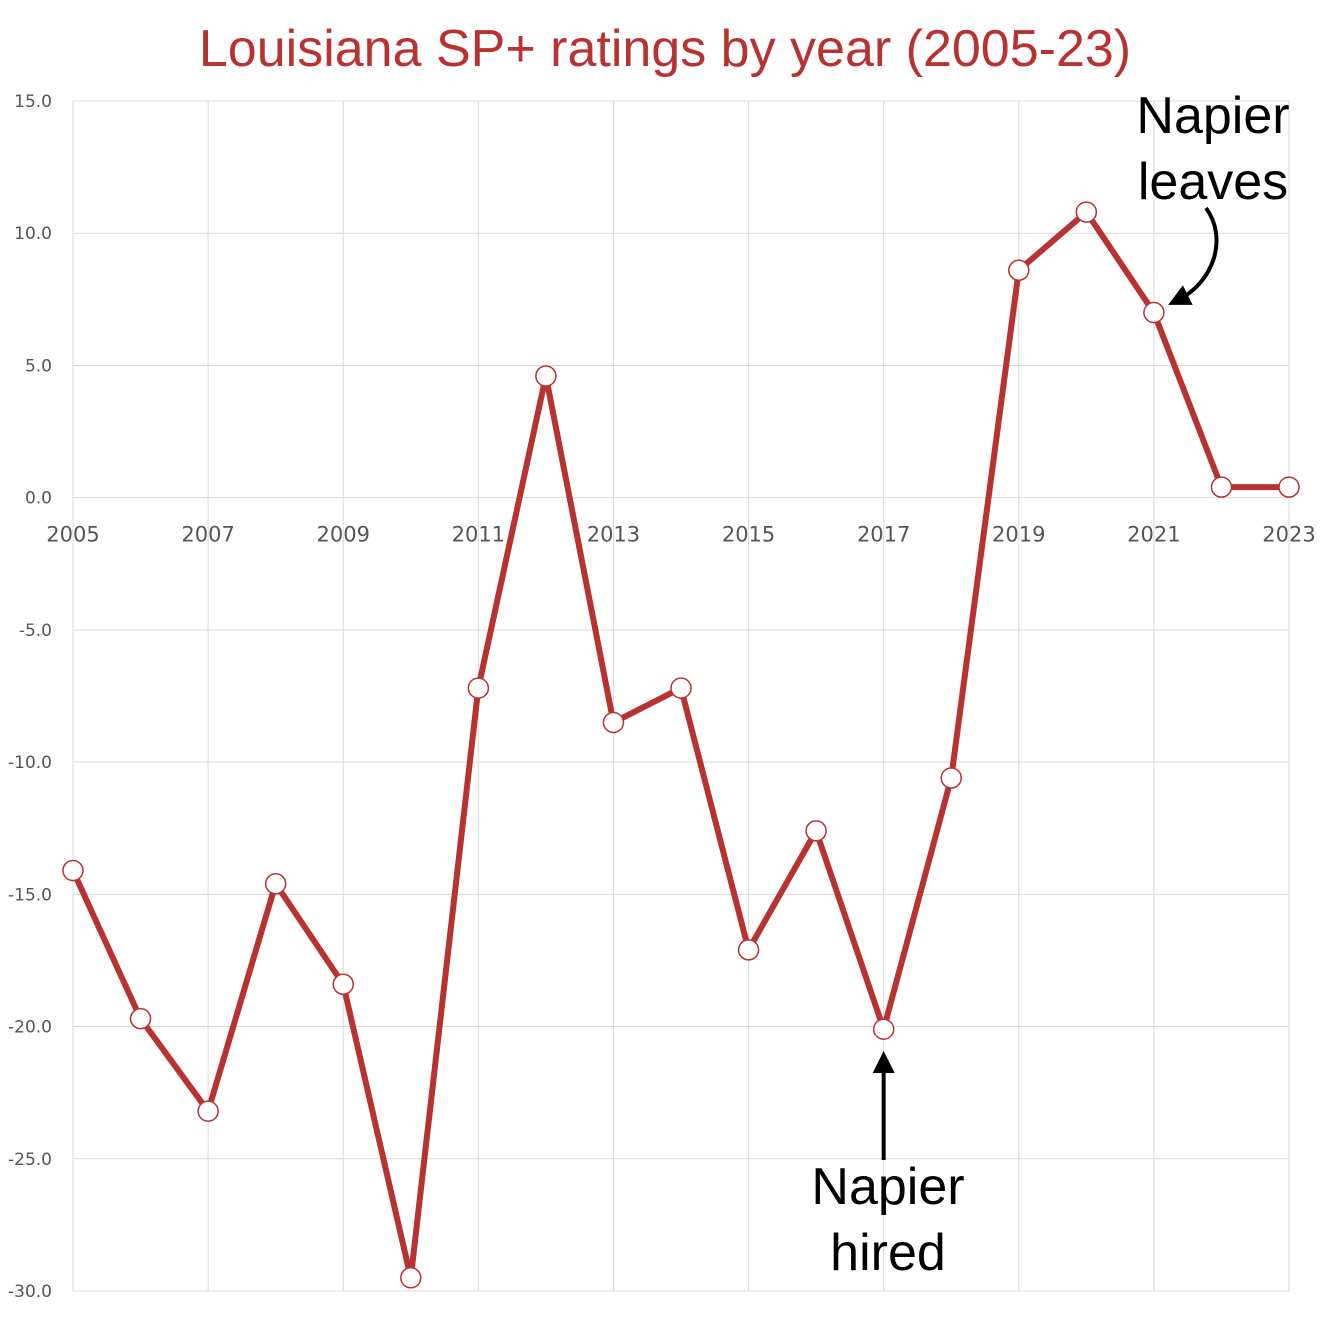  What do you see at coordinates (343, 984) in the screenshot?
I see `data-point-2009` at bounding box center [343, 984].